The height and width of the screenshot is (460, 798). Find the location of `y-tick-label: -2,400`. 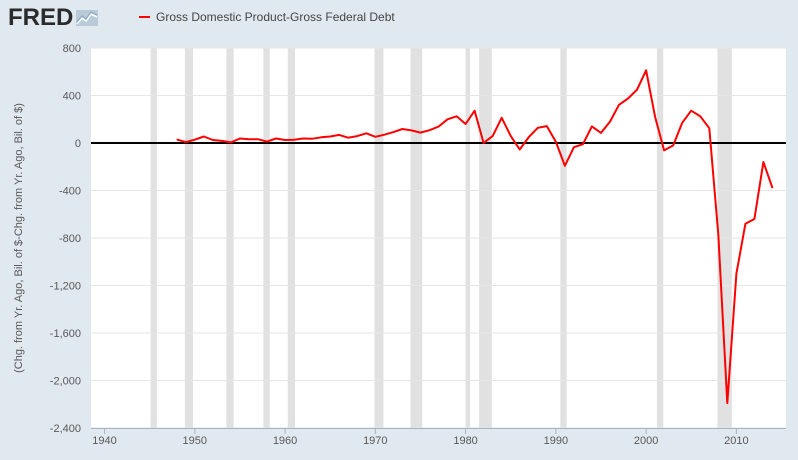

y-tick-label: -2,400 is located at coordinates (65, 429).